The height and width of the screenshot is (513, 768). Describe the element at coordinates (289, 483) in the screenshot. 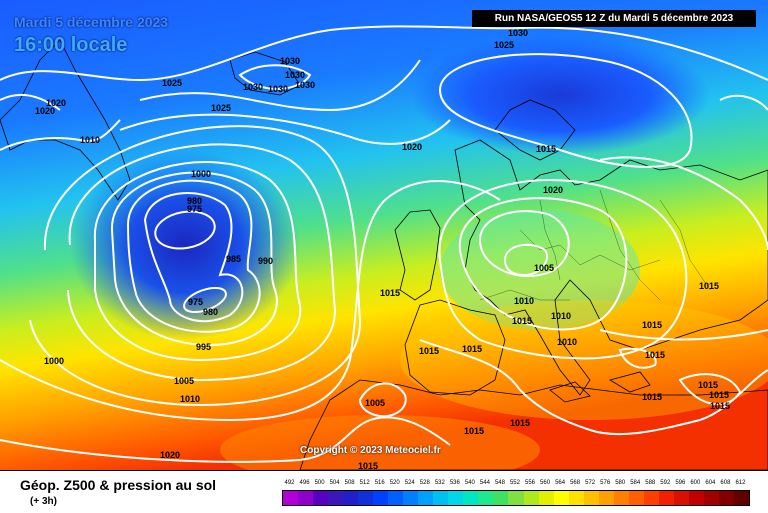

I see `scale-value-label: 492` at that location.